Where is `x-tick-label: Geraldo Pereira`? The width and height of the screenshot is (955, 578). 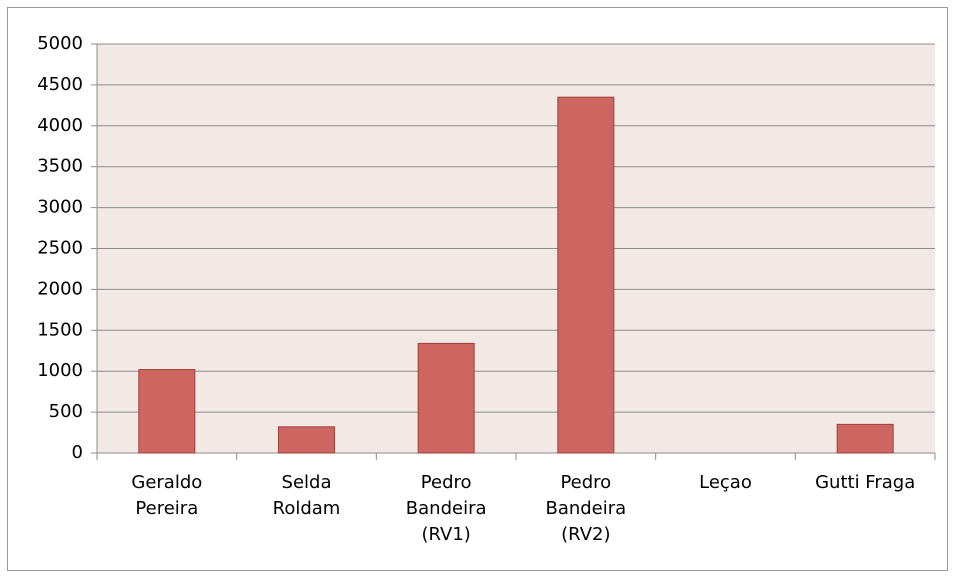 x-tick-label: Geraldo Pereira is located at coordinates (167, 495).